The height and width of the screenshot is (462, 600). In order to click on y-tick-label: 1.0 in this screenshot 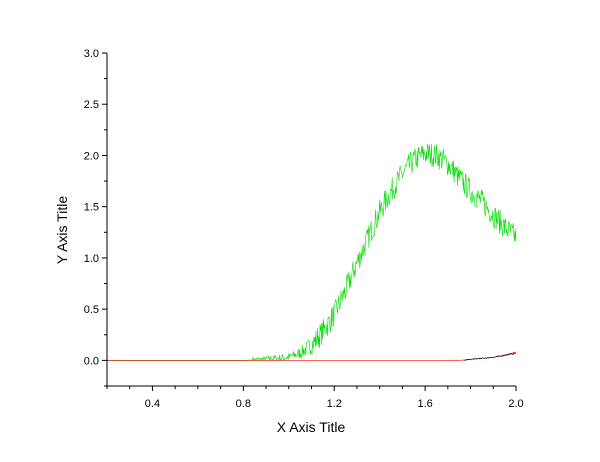, I will do `click(91, 259)`.